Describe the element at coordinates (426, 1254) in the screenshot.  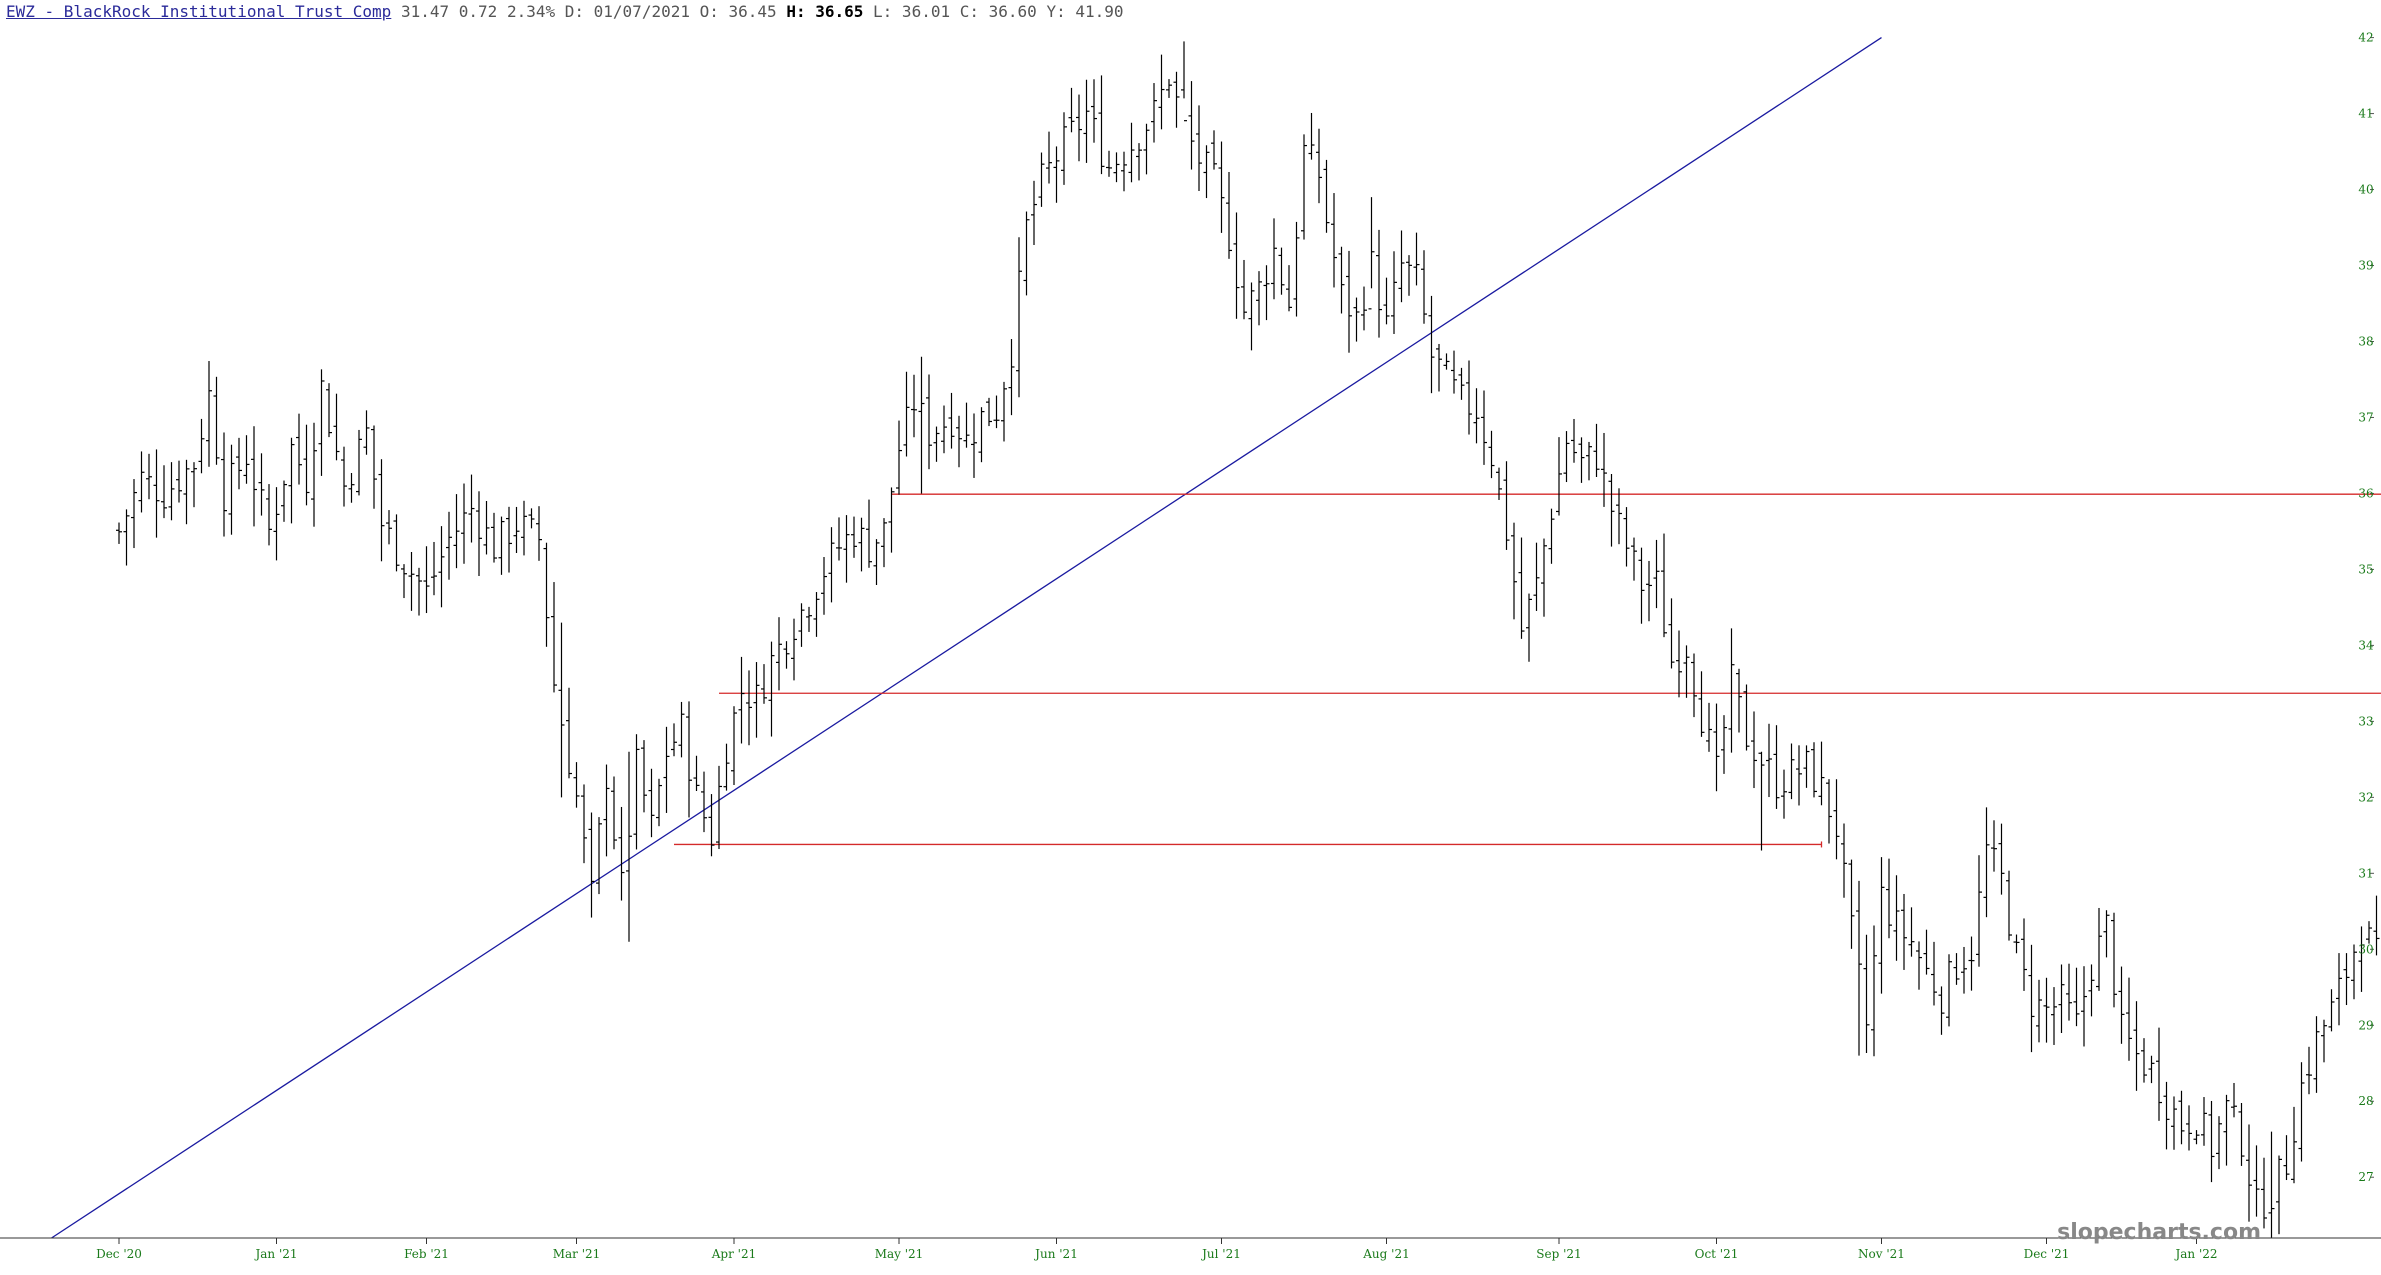
I see `x-tick-label: Feb '21` at that location.